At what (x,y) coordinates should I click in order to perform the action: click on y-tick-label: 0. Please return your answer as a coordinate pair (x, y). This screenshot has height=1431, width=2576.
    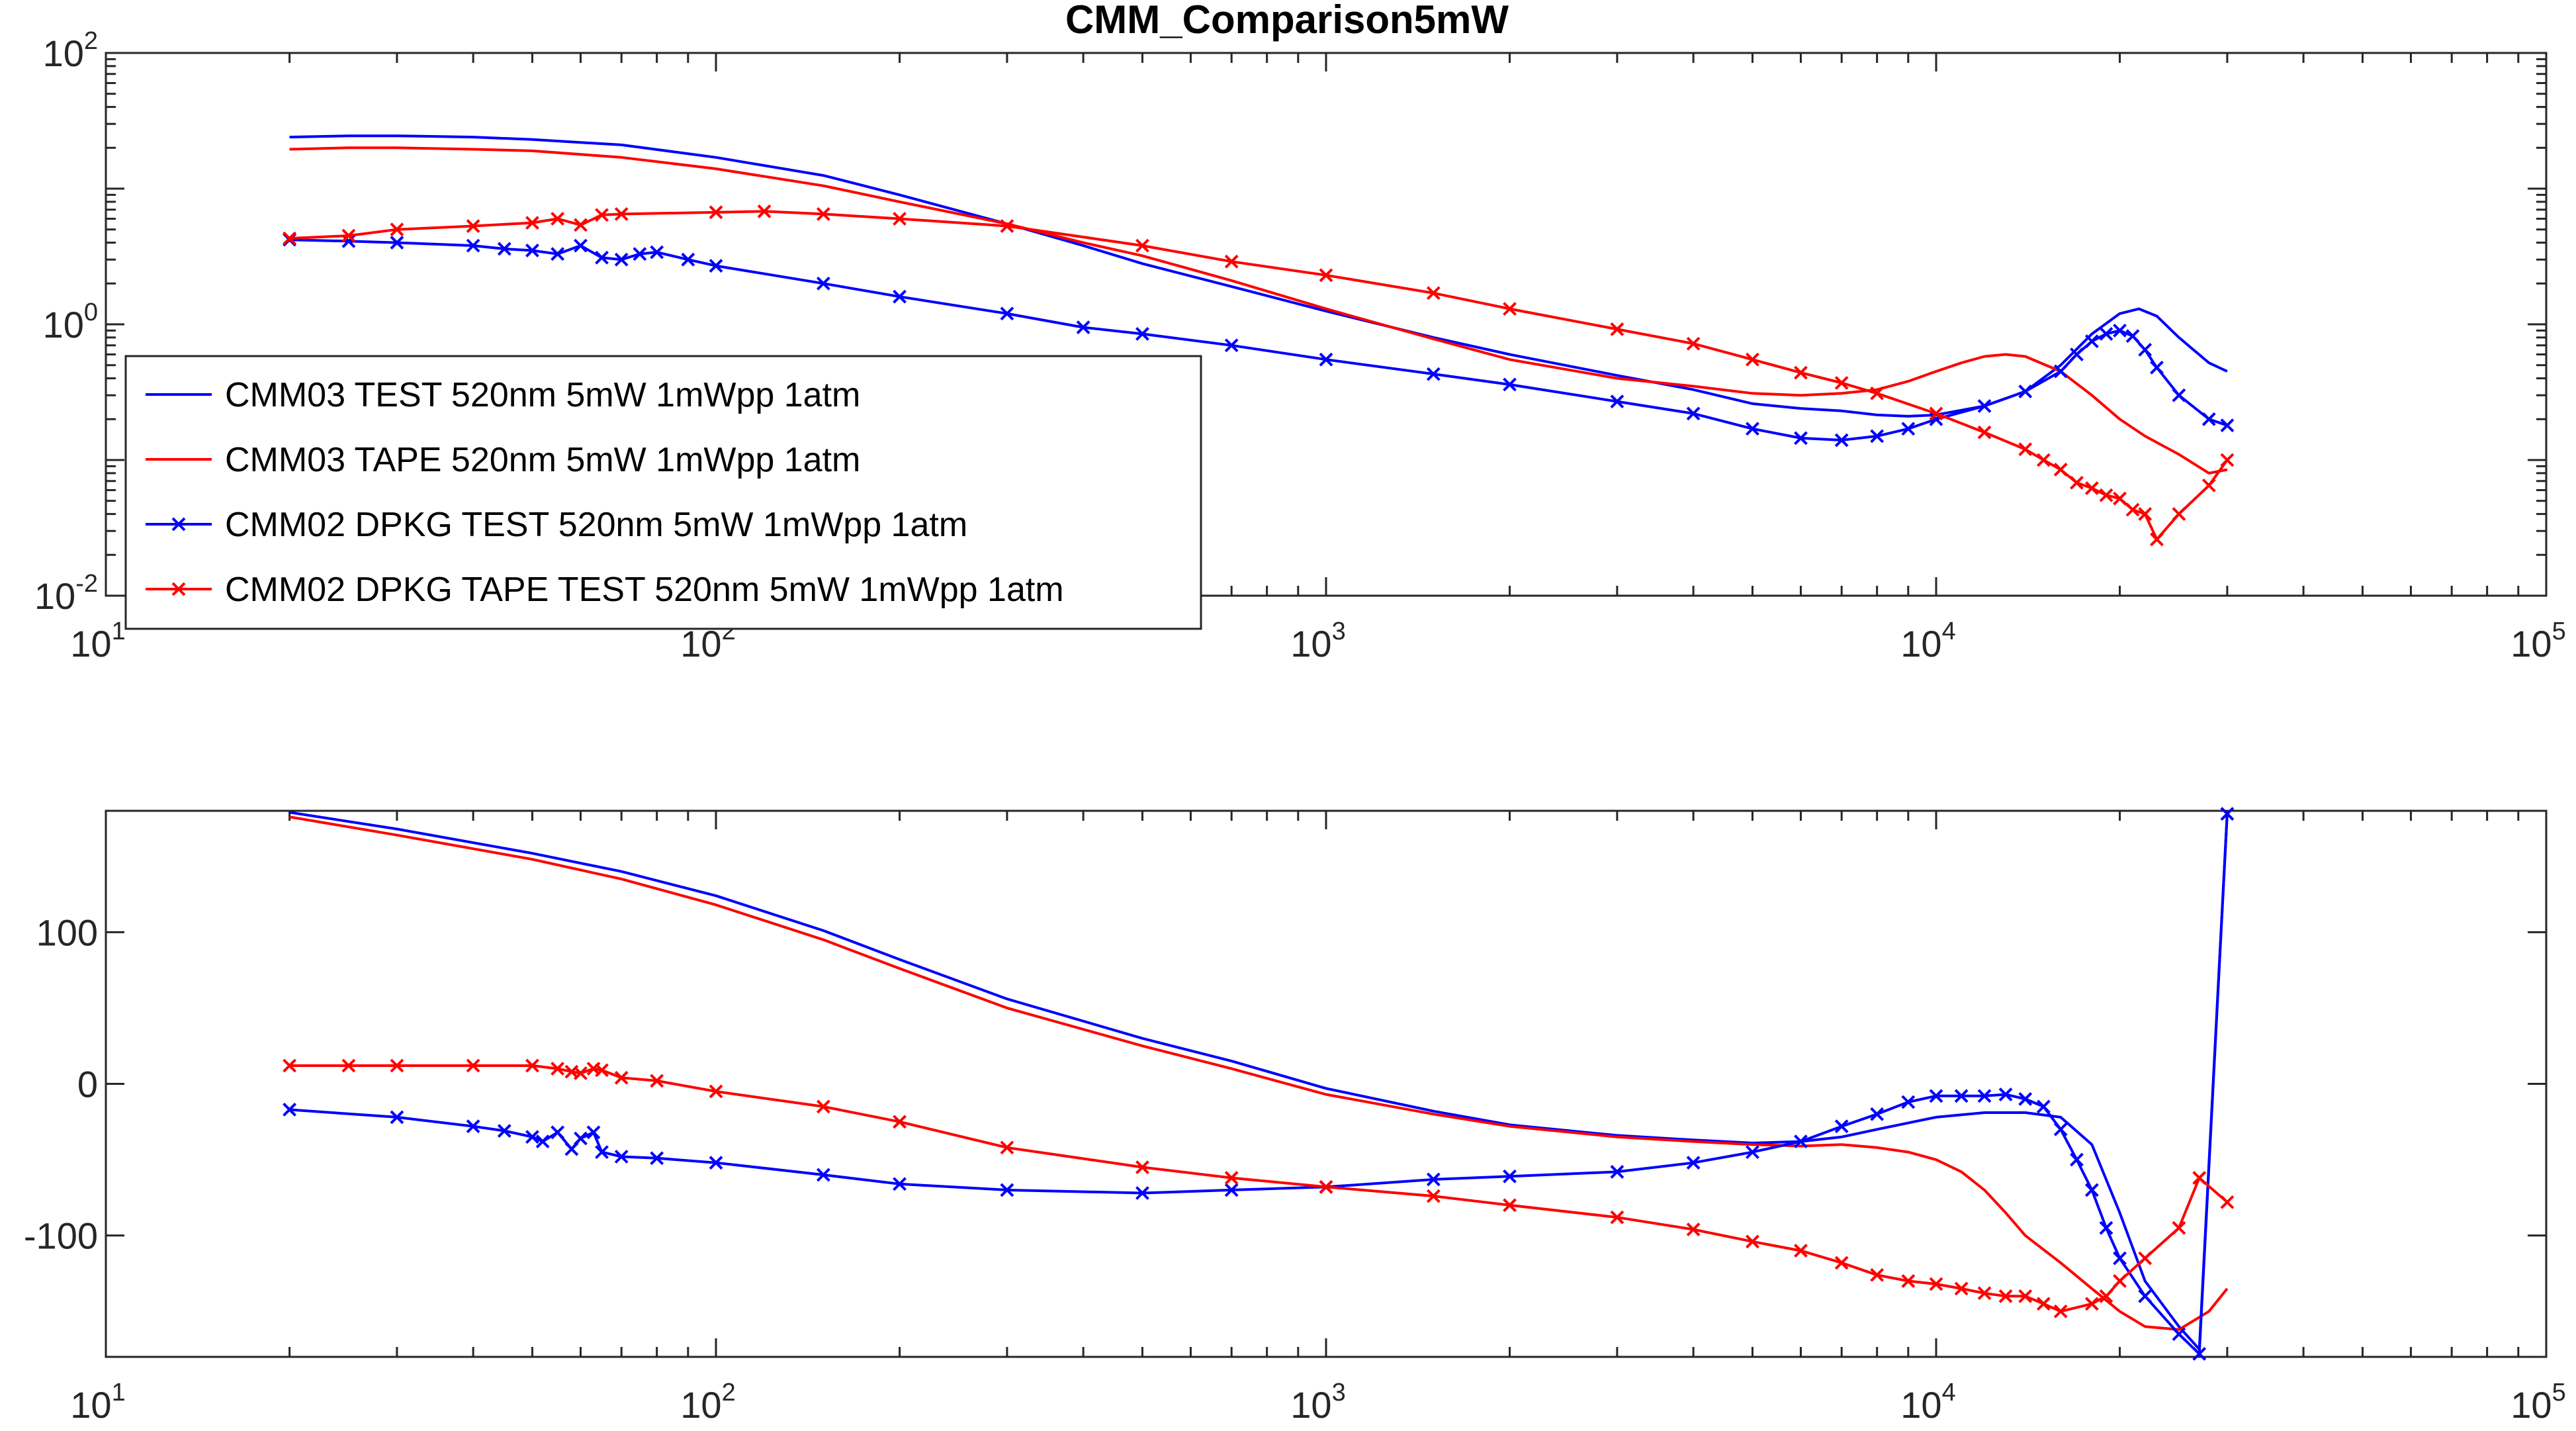
    Looking at the image, I should click on (87, 1084).